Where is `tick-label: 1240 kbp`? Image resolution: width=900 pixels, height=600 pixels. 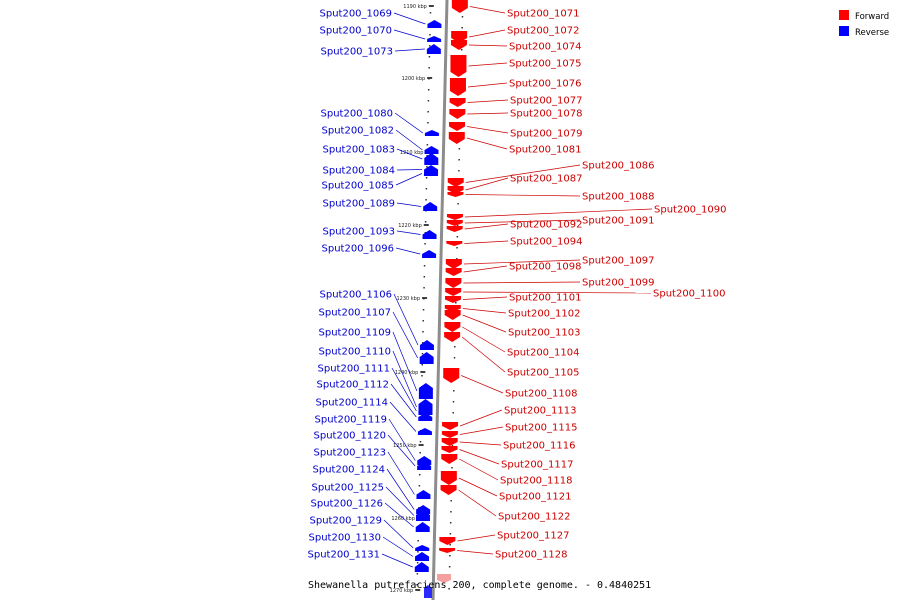 tick-label: 1240 kbp is located at coordinates (407, 373).